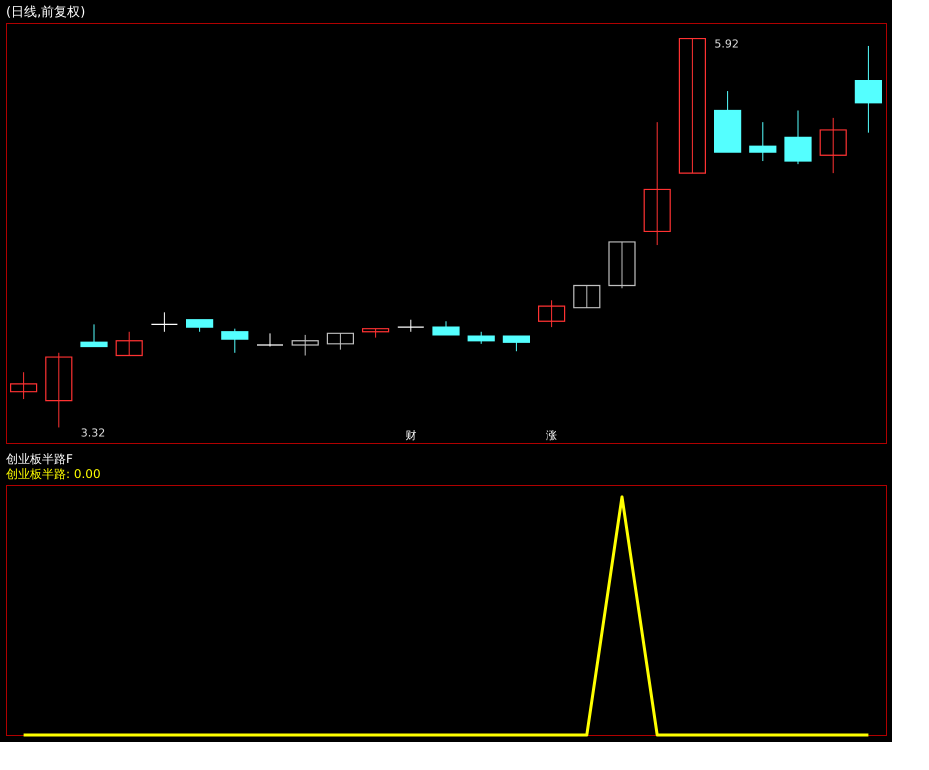 The width and height of the screenshot is (929, 770). I want to click on chart-title: (日线,前复权), so click(46, 12).